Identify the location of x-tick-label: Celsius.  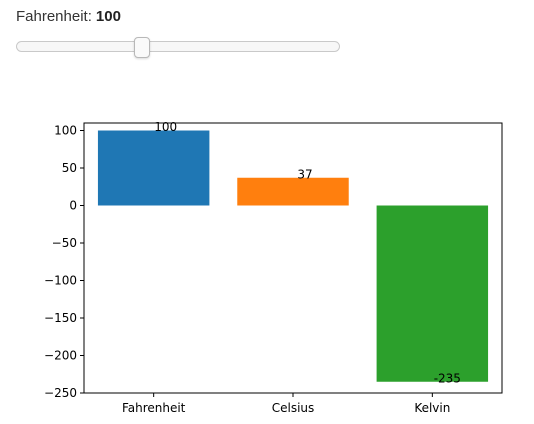
(293, 408).